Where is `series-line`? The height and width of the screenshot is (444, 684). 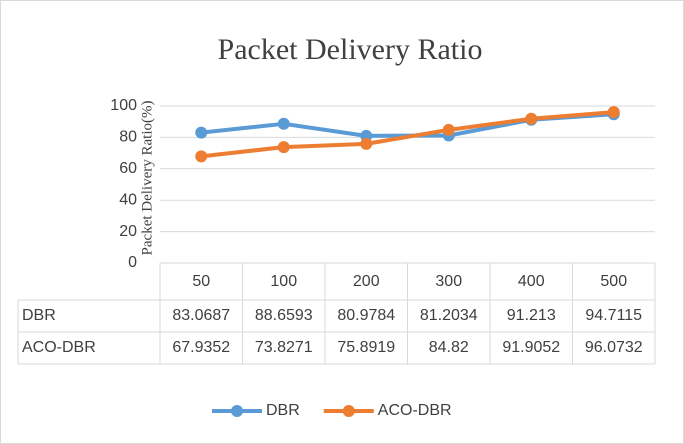
series-line is located at coordinates (407, 134).